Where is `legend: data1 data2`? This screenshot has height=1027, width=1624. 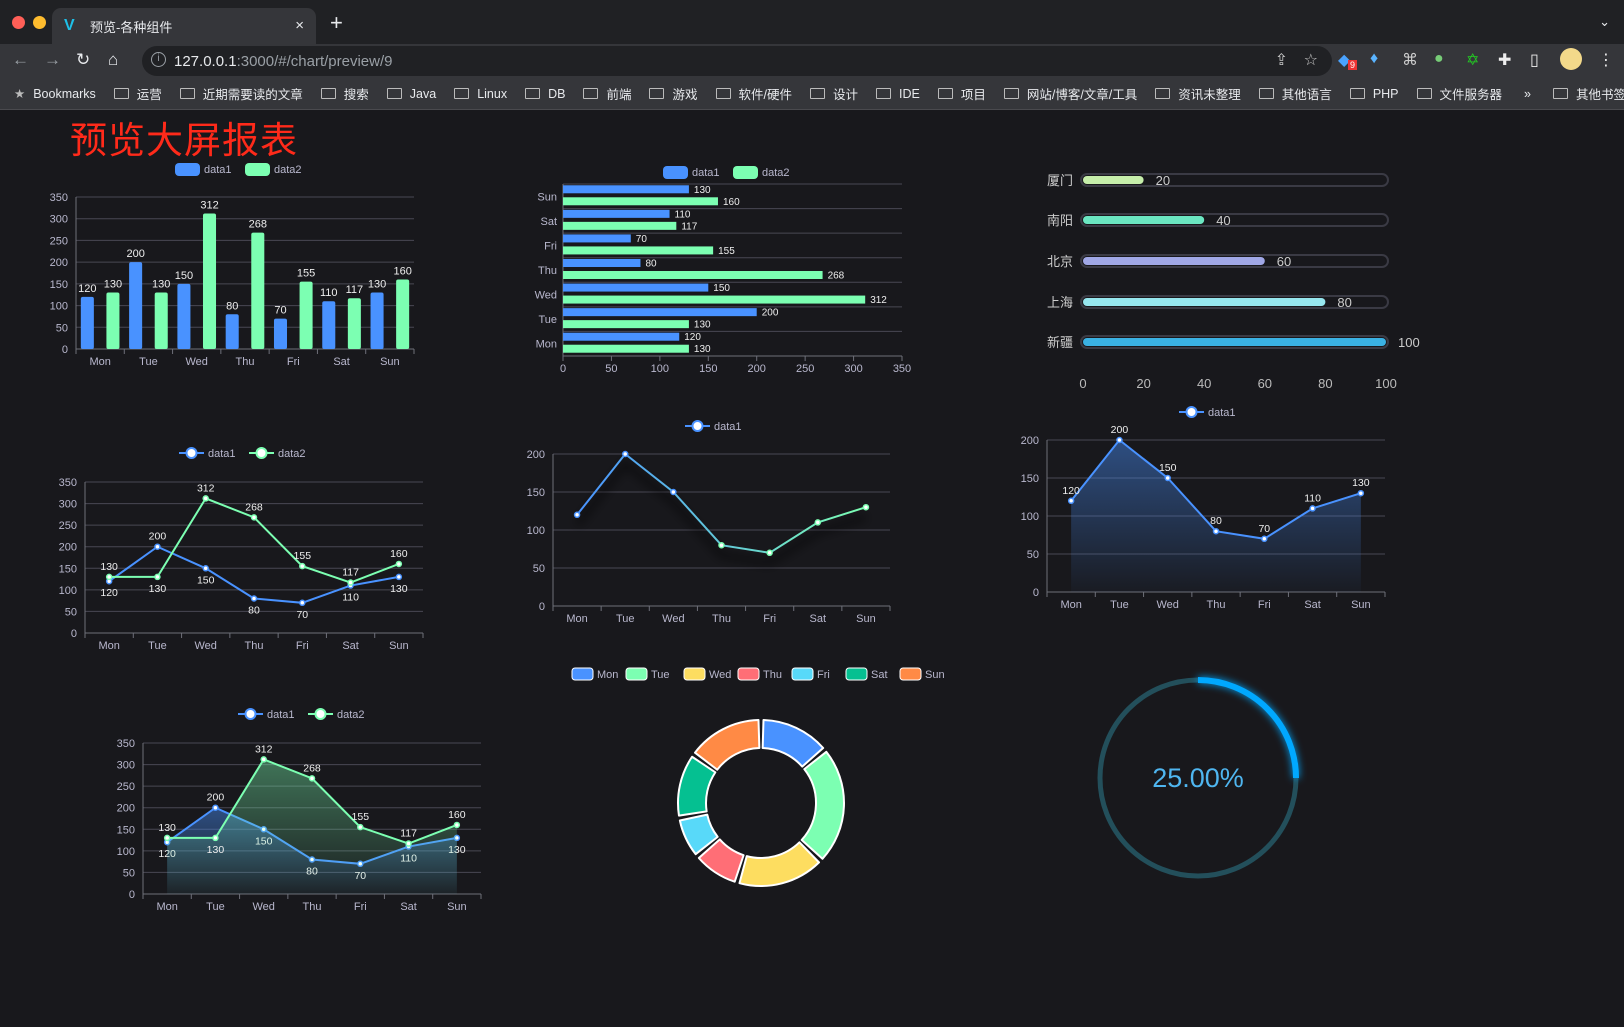
legend: data1 data2 is located at coordinates (242, 453).